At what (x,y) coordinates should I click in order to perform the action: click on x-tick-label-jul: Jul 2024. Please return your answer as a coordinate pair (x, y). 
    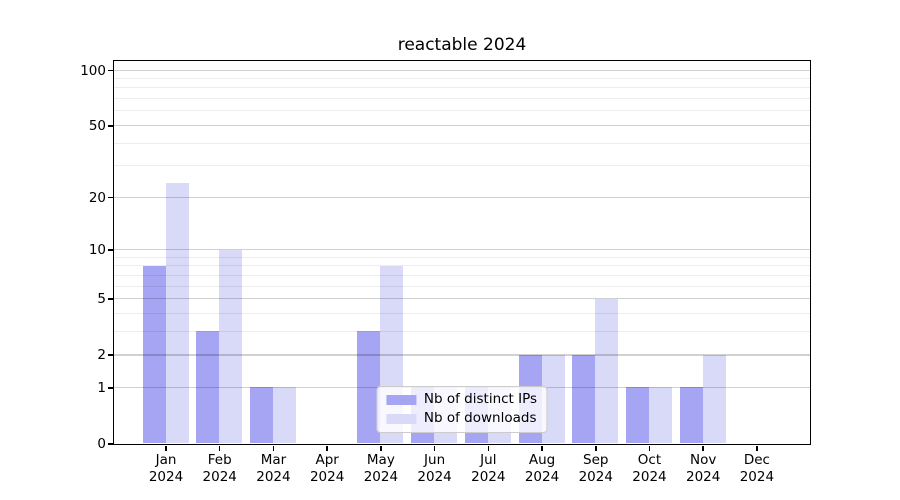
    Looking at the image, I should click on (488, 468).